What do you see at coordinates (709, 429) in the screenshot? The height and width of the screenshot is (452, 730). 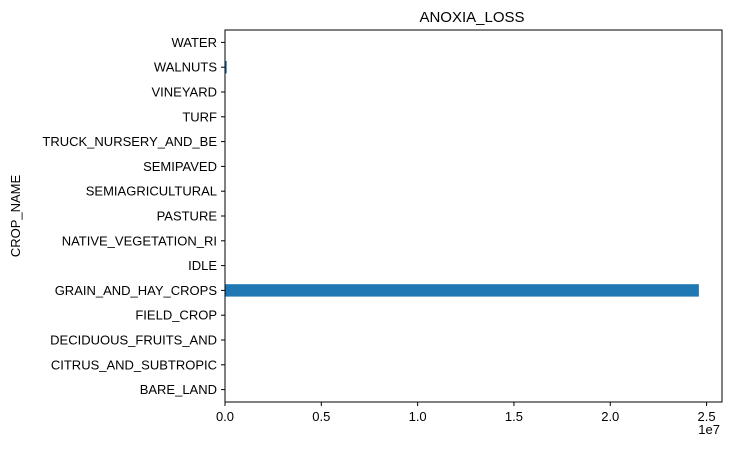 I see `x-axis-offset-label: 1e7` at bounding box center [709, 429].